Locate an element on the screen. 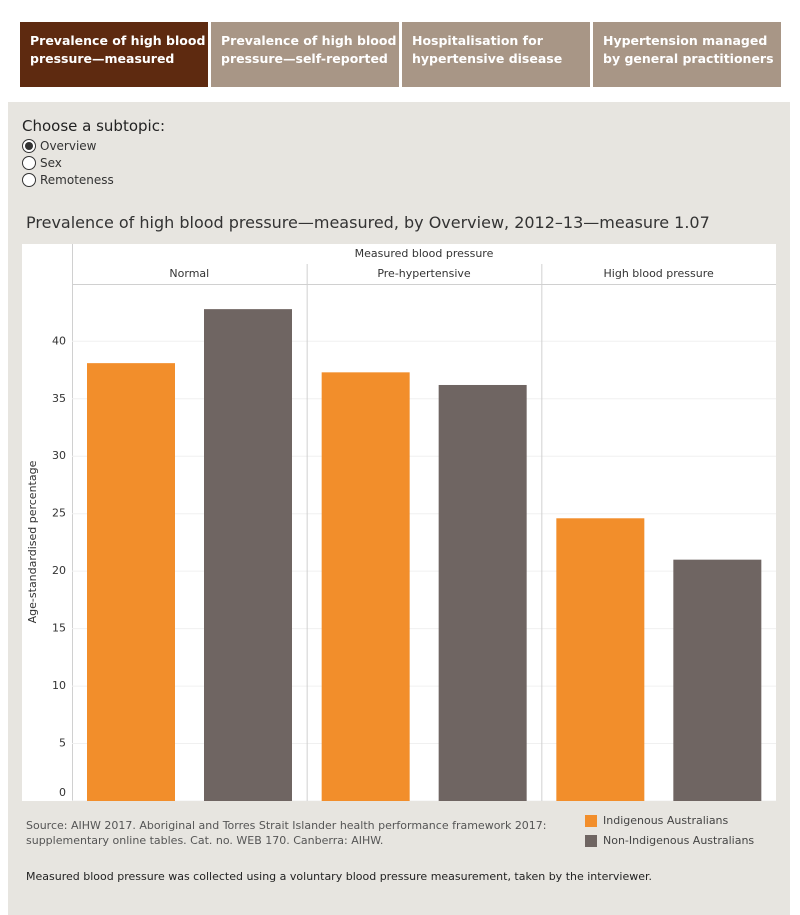  column-header: High blood pressure is located at coordinates (659, 273).